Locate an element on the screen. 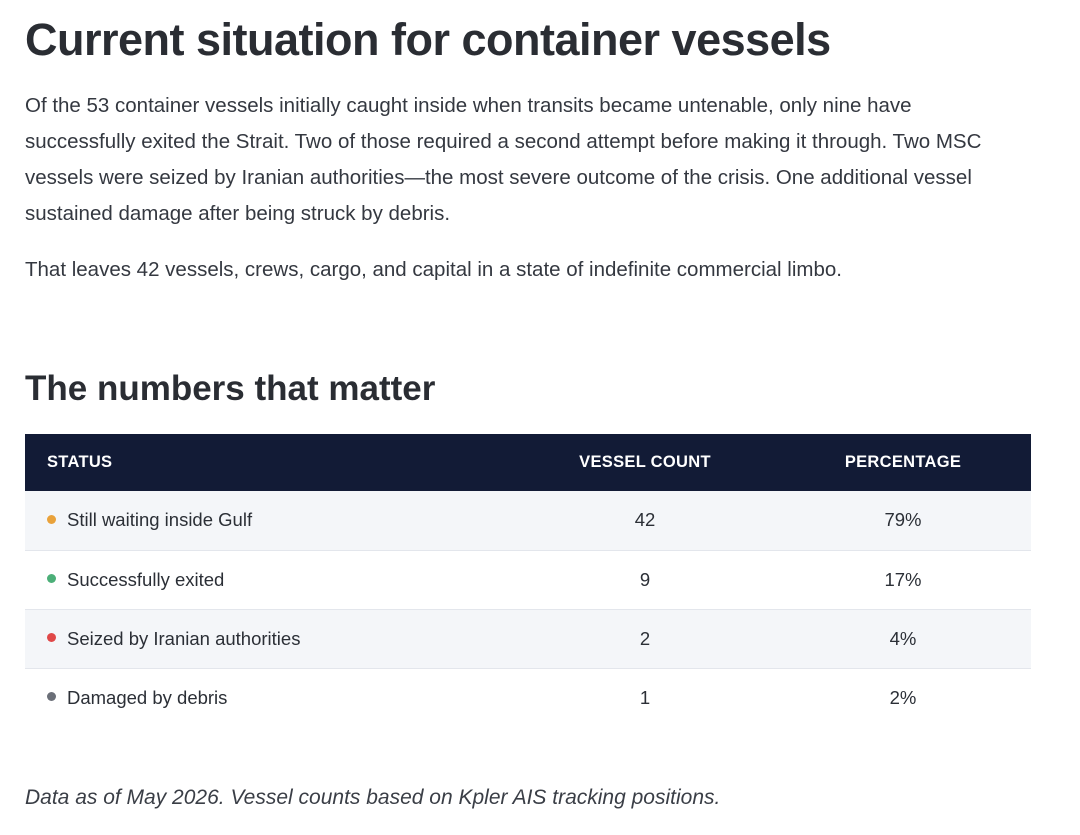  status-column-header: STATUS is located at coordinates (80, 462).